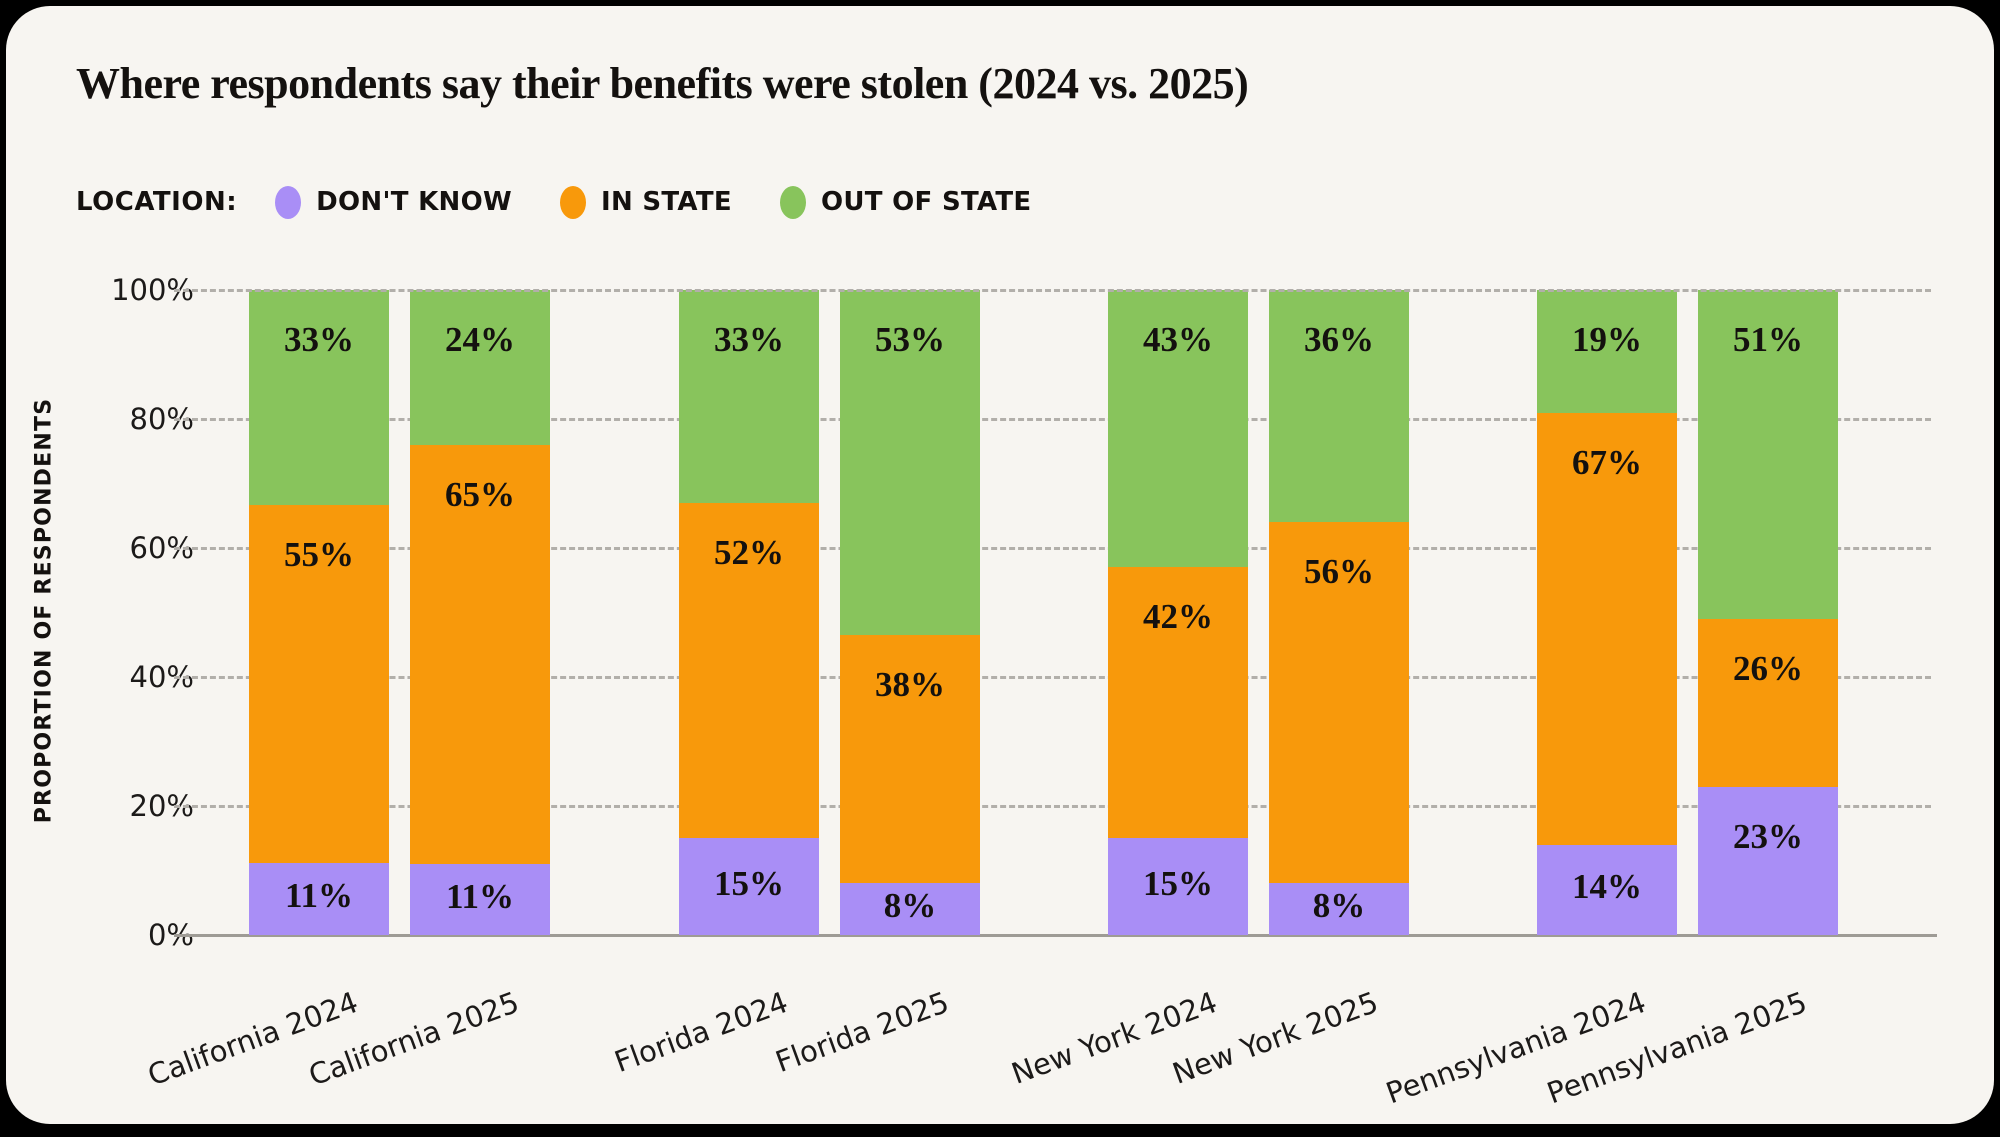 The width and height of the screenshot is (2000, 1137). Describe the element at coordinates (1339, 703) in the screenshot. I see `bar-segment: 56%` at that location.